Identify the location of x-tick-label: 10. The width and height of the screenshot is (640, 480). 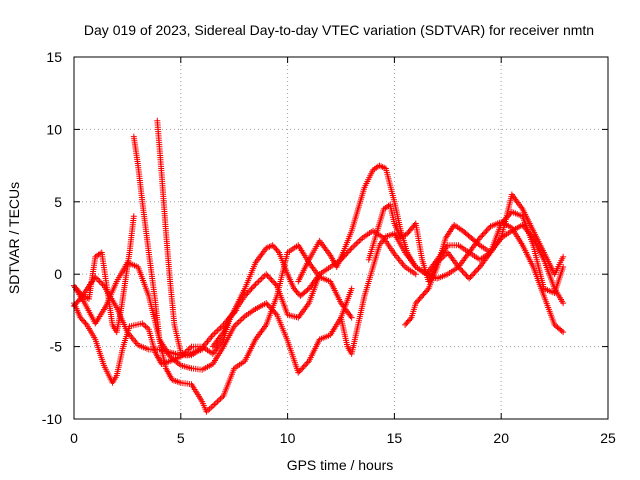
(288, 438).